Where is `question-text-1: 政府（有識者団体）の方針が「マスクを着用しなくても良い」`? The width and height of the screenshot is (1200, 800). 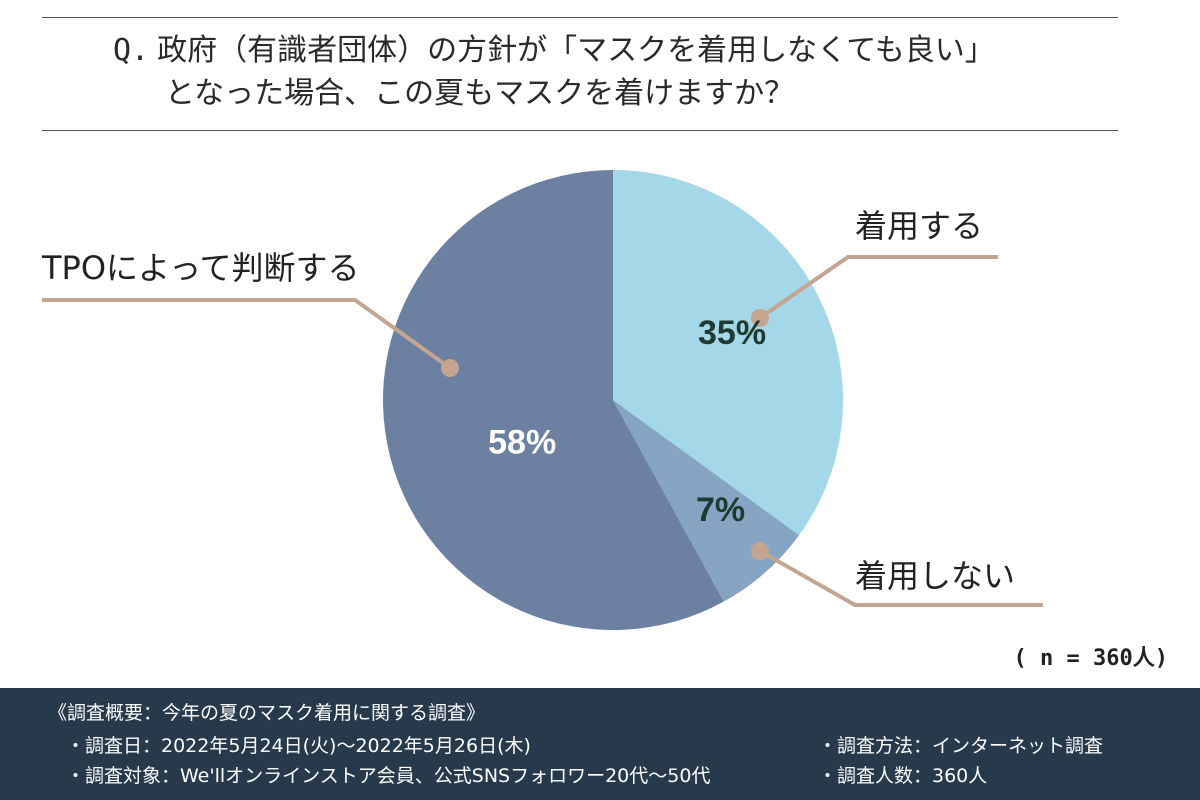 question-text-1: 政府（有識者団体）の方針が「マスクを着用しなくても良い」 is located at coordinates (576, 50).